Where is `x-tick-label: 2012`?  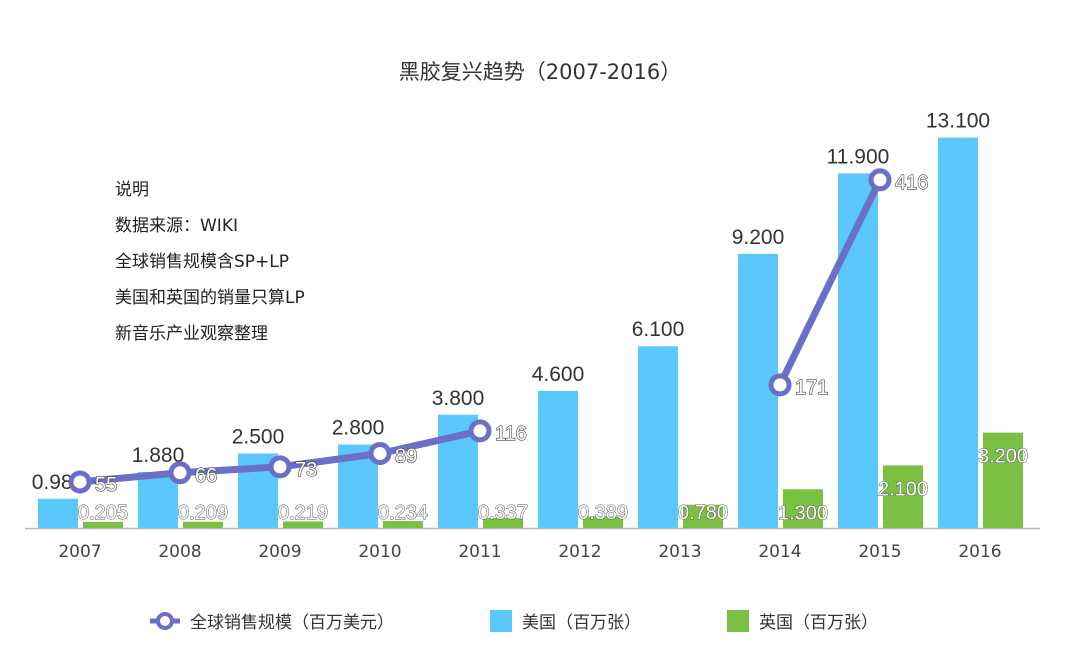
x-tick-label: 2012 is located at coordinates (579, 552).